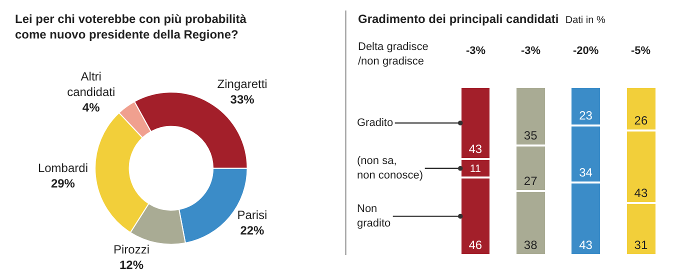 This screenshot has width=677, height=277. What do you see at coordinates (641, 51) in the screenshot?
I see `text: -5%` at bounding box center [641, 51].